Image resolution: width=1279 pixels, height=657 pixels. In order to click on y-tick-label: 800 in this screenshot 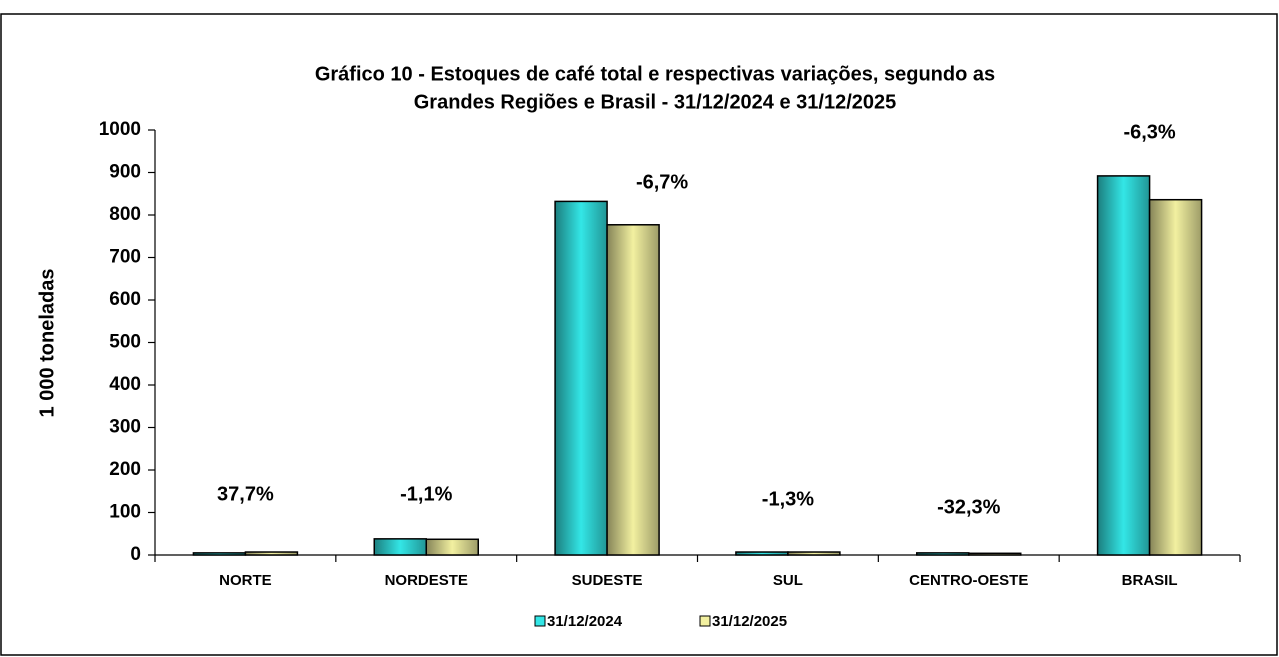, I will do `click(125, 214)`.